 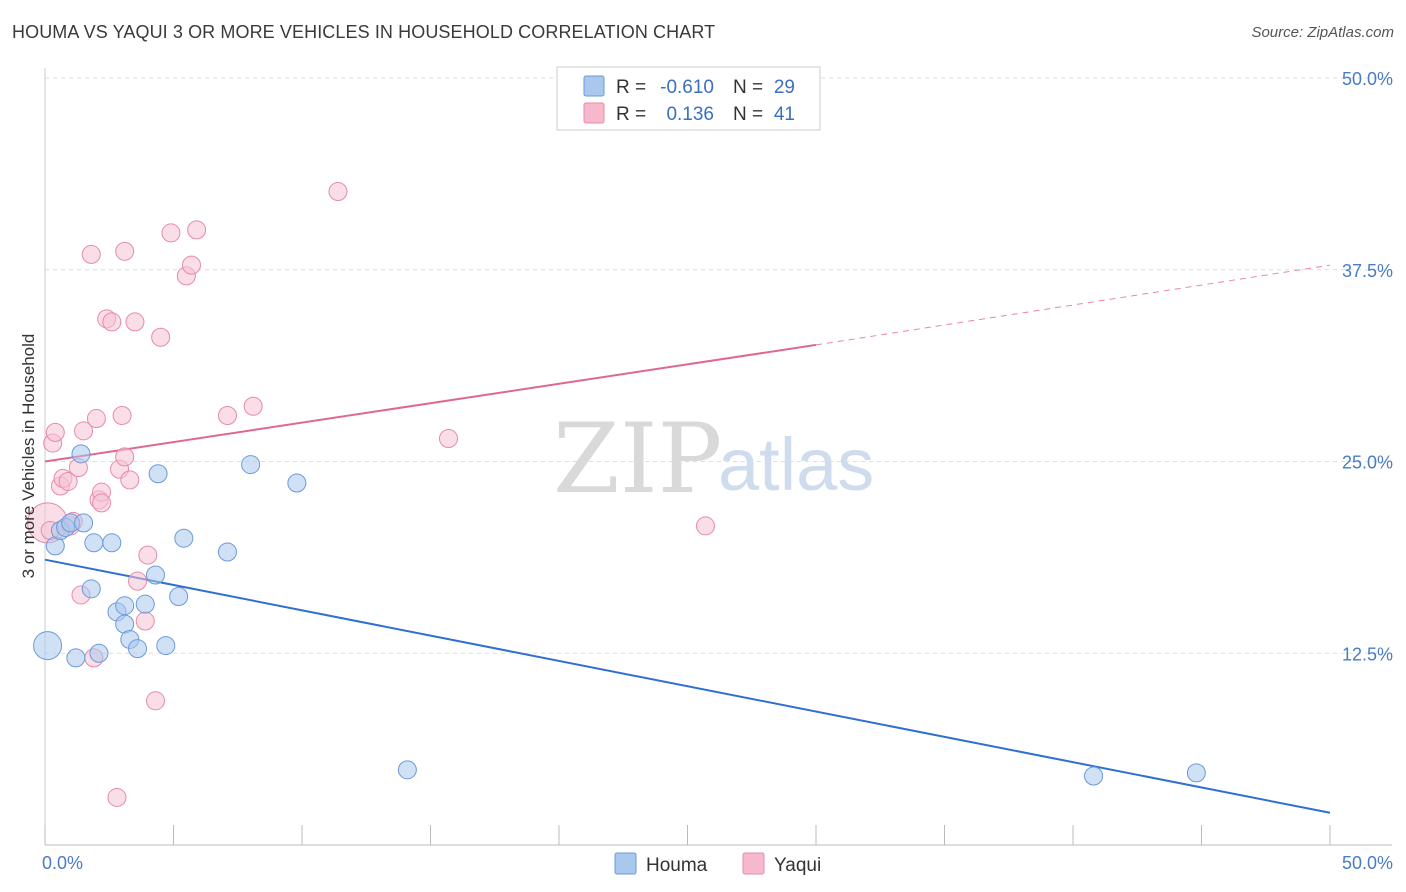 I want to click on y-tick-label-3: 50.0%, so click(x=1367, y=79).